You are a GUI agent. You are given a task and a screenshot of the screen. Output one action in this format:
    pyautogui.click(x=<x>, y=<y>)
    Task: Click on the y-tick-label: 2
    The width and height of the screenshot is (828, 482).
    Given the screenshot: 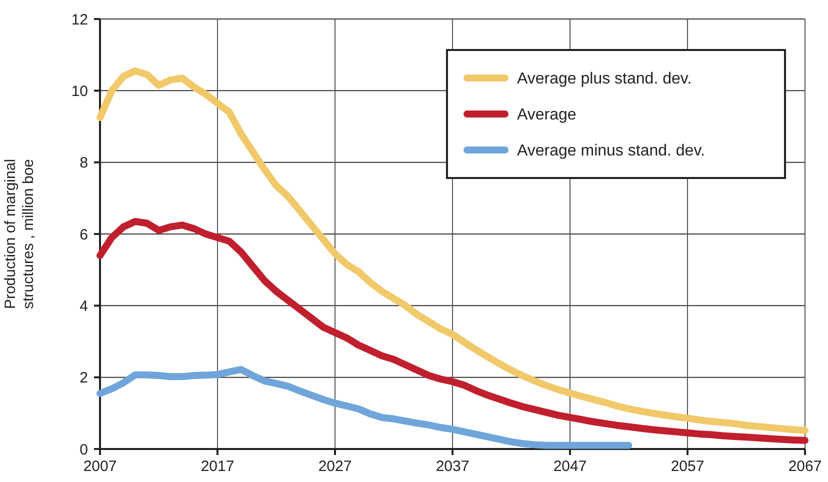 What is the action you would take?
    pyautogui.click(x=84, y=378)
    